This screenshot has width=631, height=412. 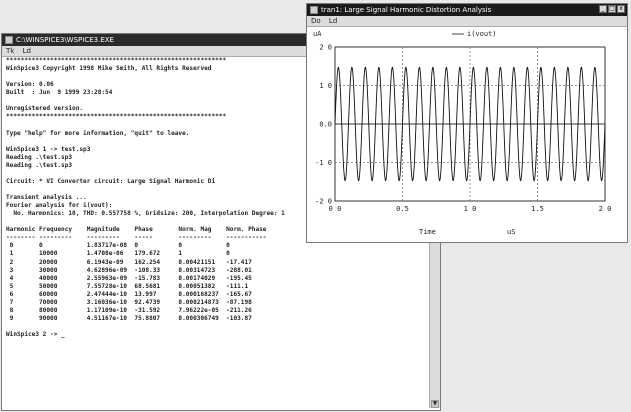 I want to click on console-menu-item: Ld, so click(x=26, y=51).